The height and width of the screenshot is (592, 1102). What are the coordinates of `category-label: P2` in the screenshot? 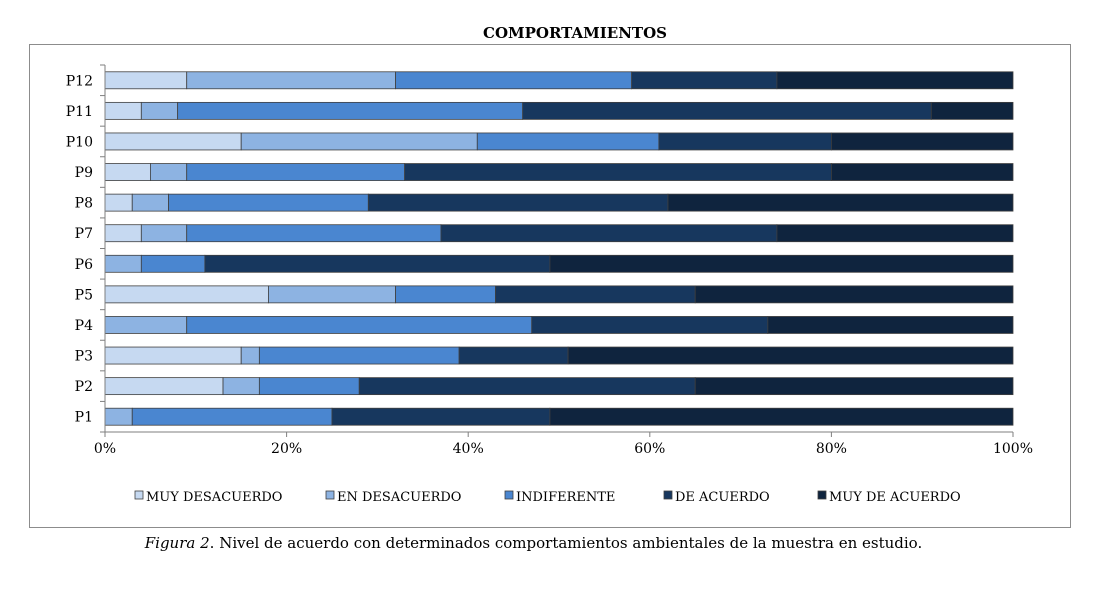 It's located at (84, 387).